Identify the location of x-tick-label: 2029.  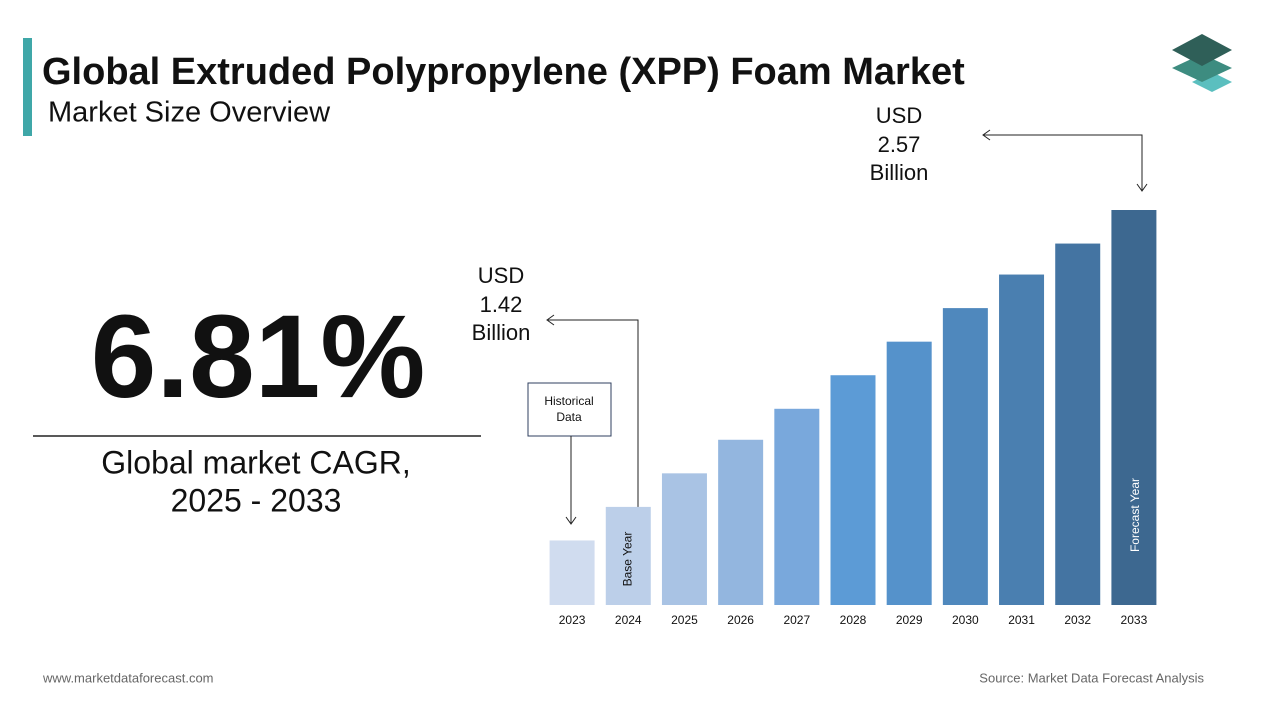
(909, 620).